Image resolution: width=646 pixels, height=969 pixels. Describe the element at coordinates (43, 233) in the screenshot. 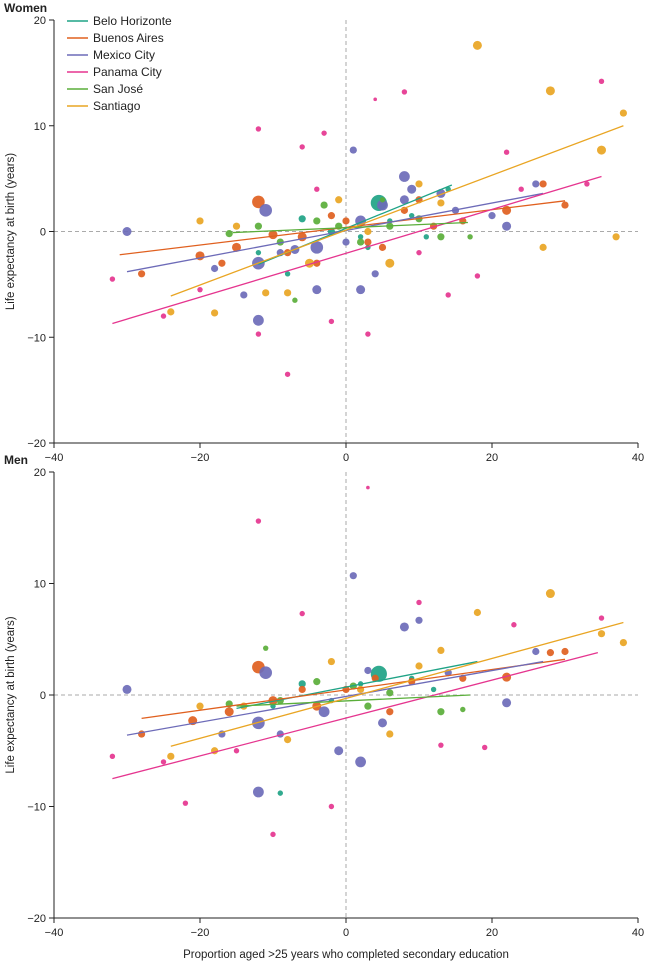

I see `y-tick-label: 0` at that location.